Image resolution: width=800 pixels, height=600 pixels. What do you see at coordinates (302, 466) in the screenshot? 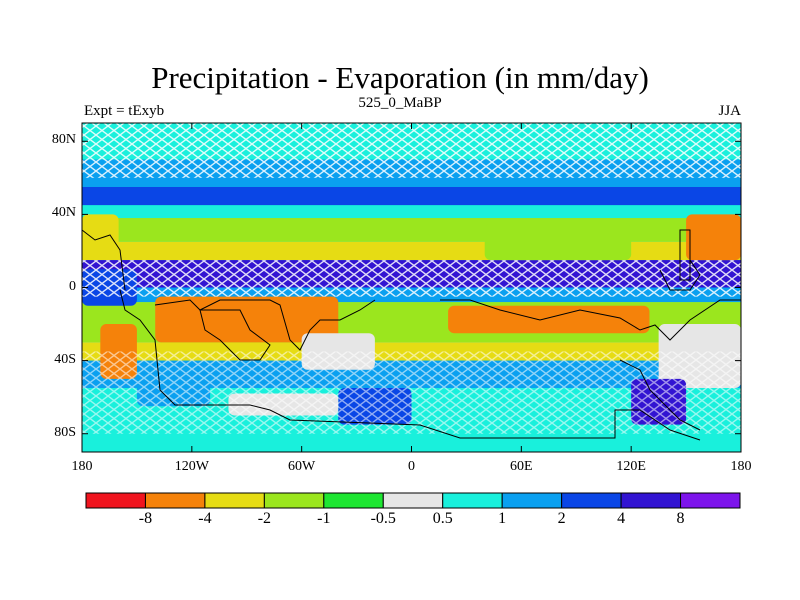
I see `x-tick-label: 60W` at bounding box center [302, 466].